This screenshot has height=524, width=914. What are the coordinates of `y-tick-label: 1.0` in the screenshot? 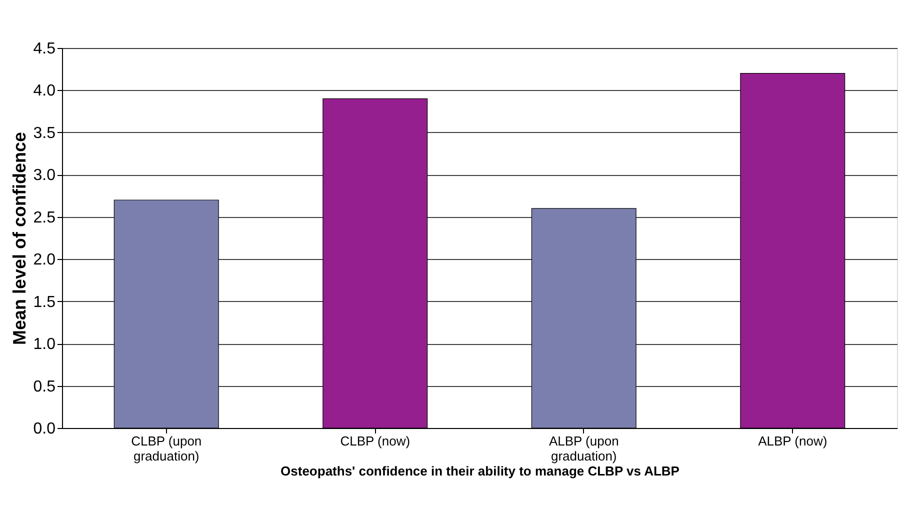 It's located at (44, 345).